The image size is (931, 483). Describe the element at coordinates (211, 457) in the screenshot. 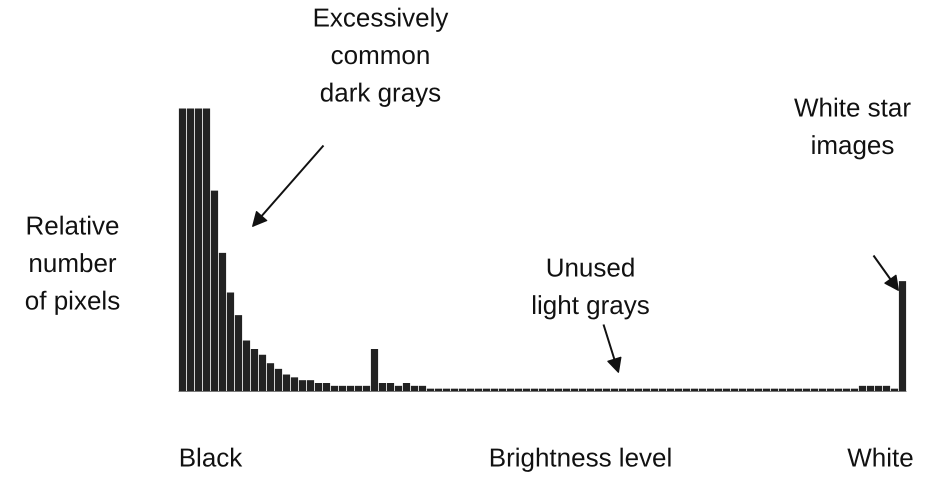

I see `text: Black` at that location.